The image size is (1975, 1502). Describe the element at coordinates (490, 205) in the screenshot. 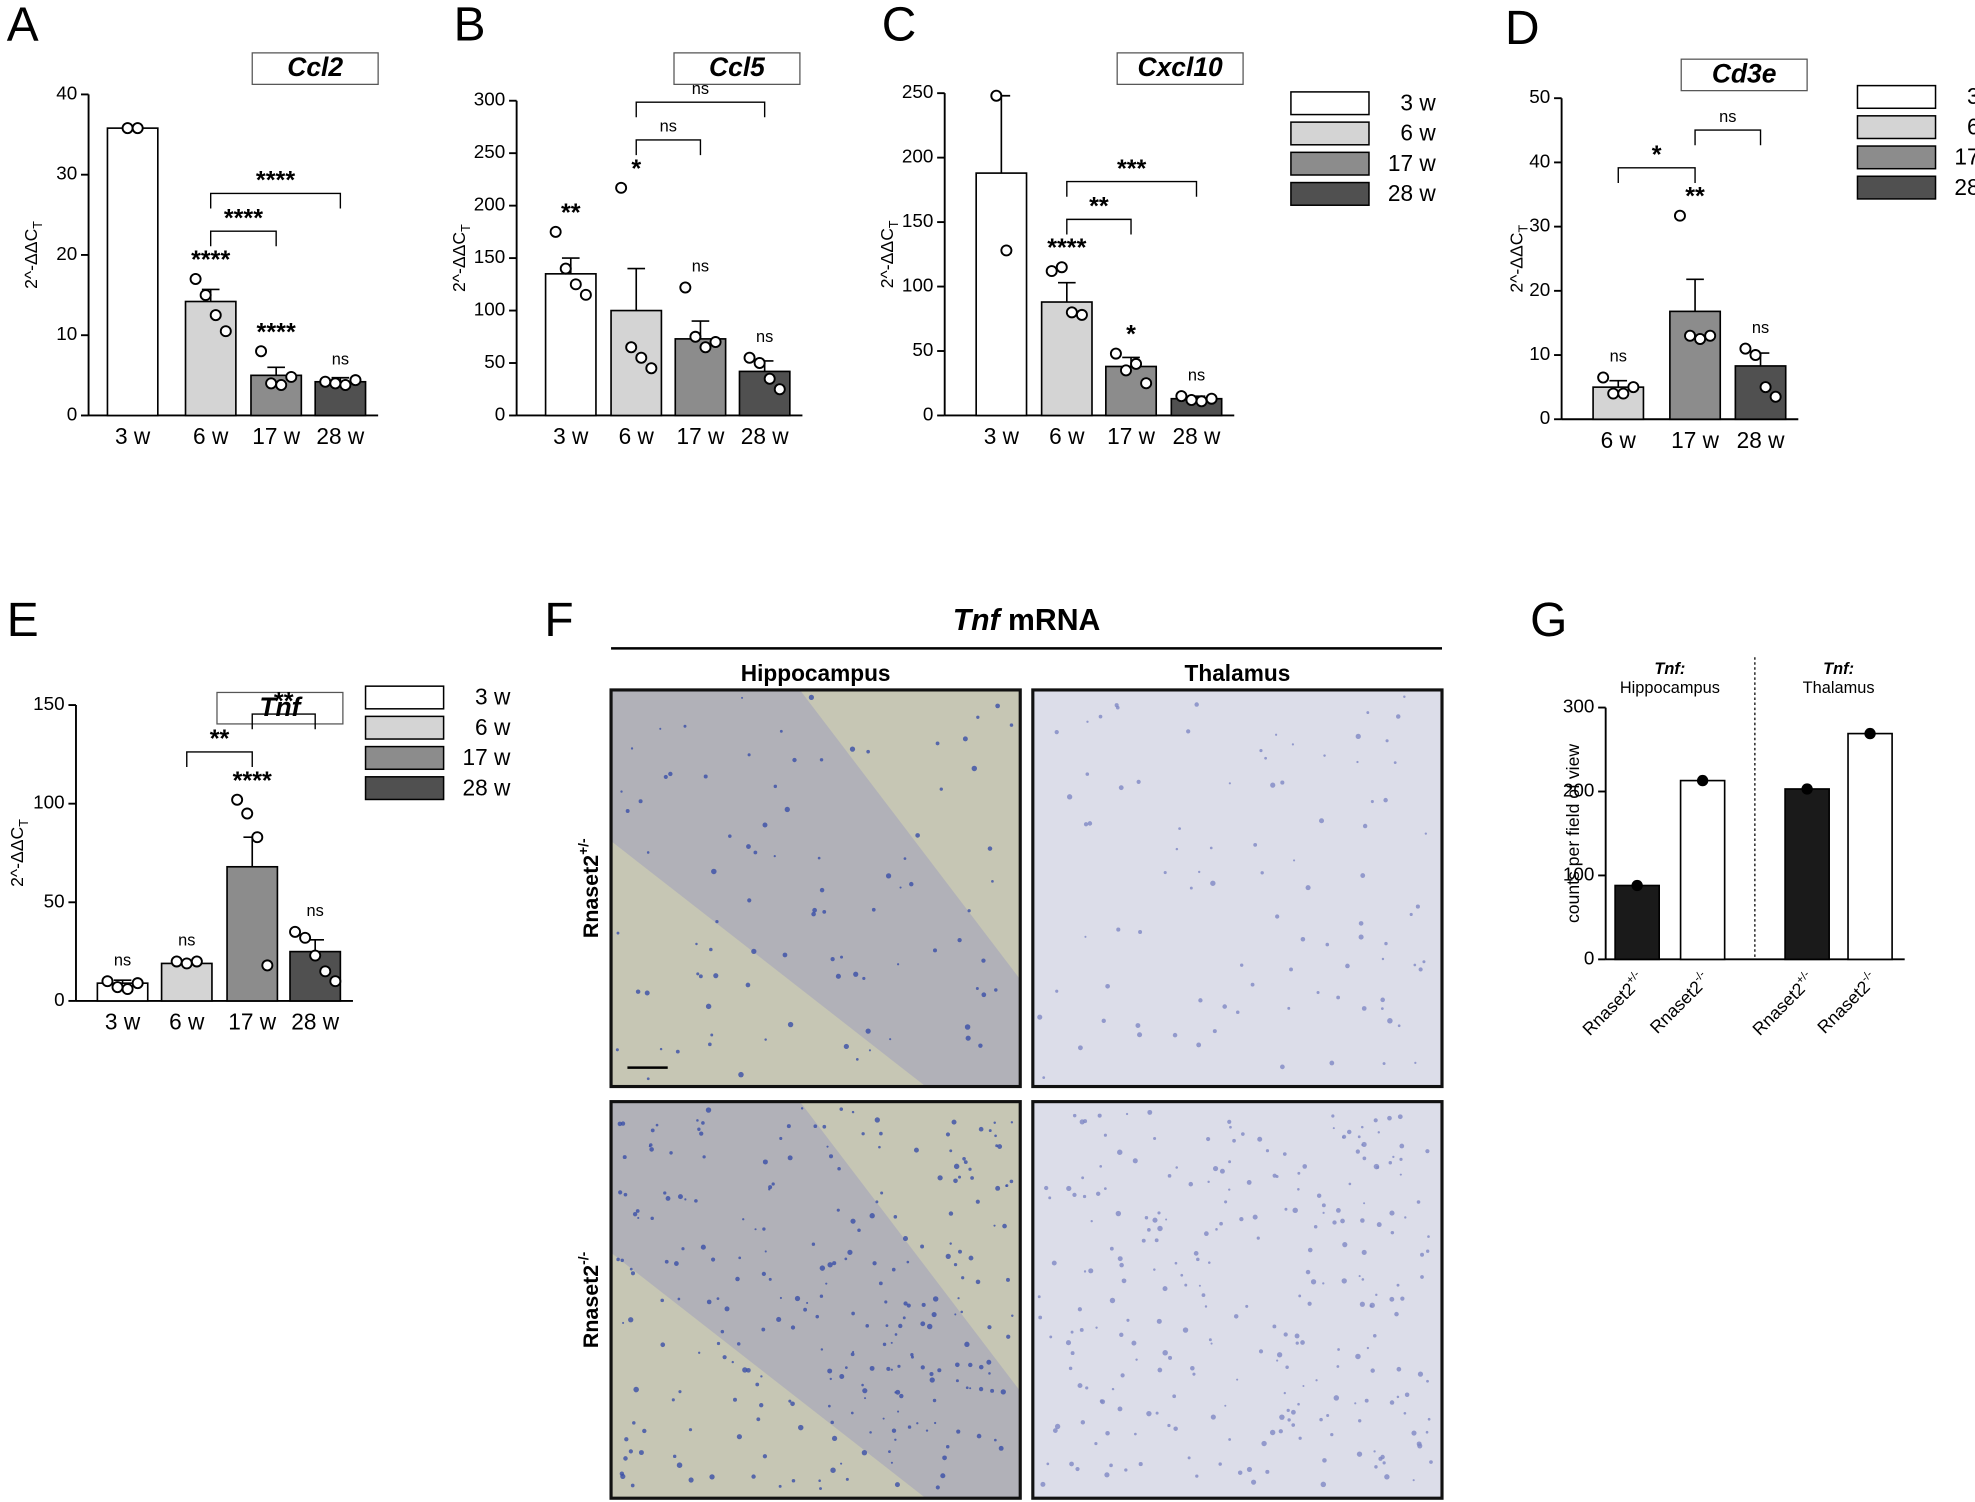

I see `y-tick-label: 200` at that location.